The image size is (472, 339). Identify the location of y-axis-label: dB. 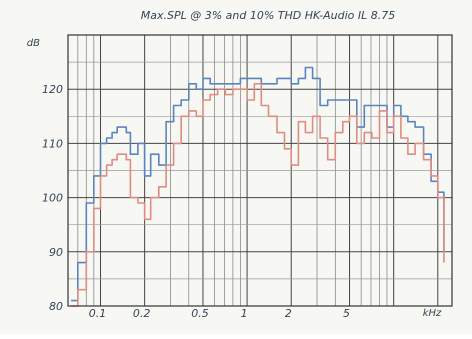
(33, 43).